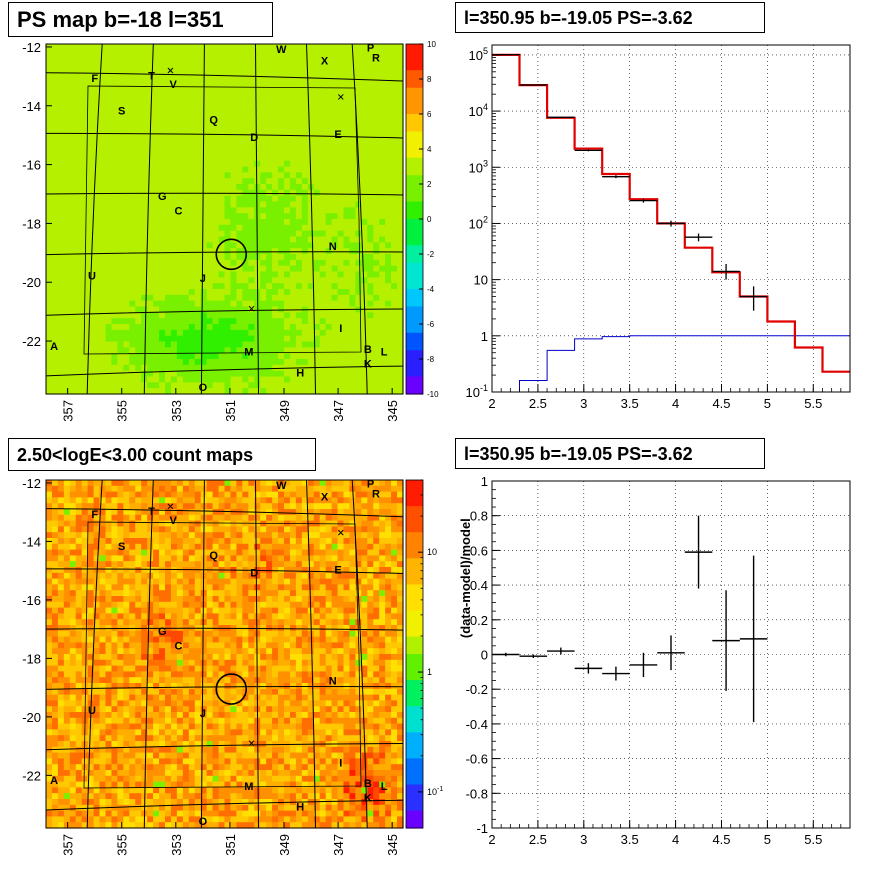  What do you see at coordinates (368, 784) in the screenshot?
I see `cm-source-label: B` at bounding box center [368, 784].